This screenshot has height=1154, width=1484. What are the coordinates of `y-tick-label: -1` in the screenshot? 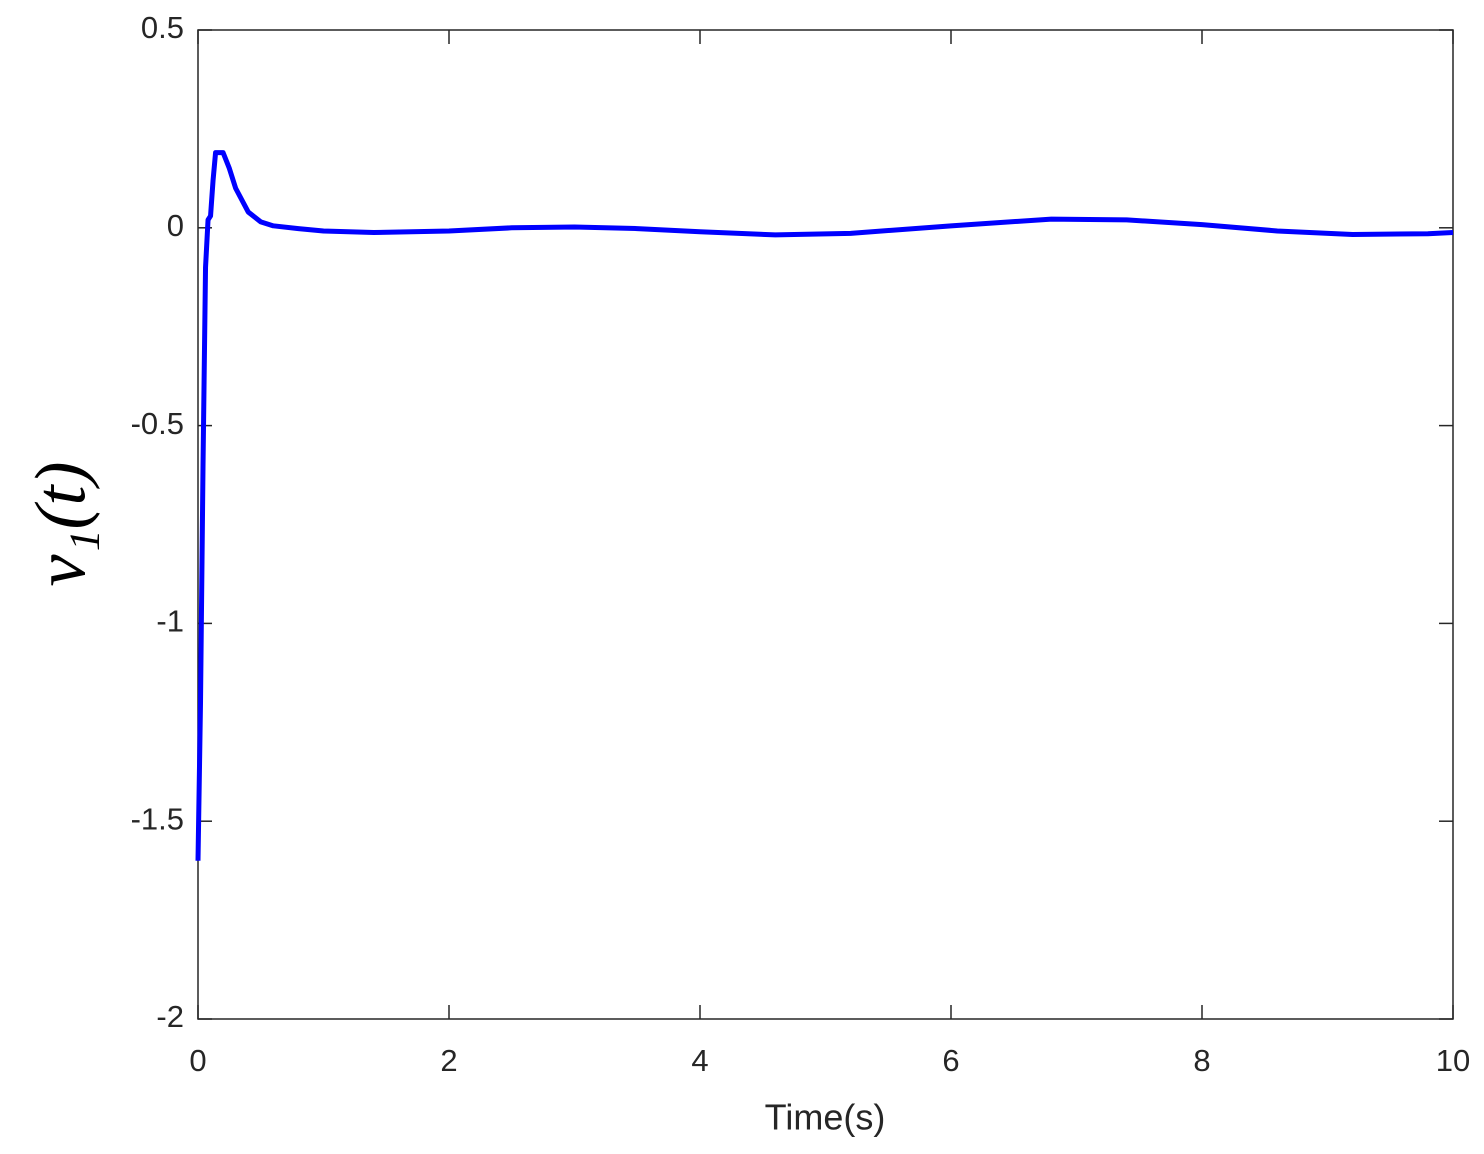 It's located at (170, 621).